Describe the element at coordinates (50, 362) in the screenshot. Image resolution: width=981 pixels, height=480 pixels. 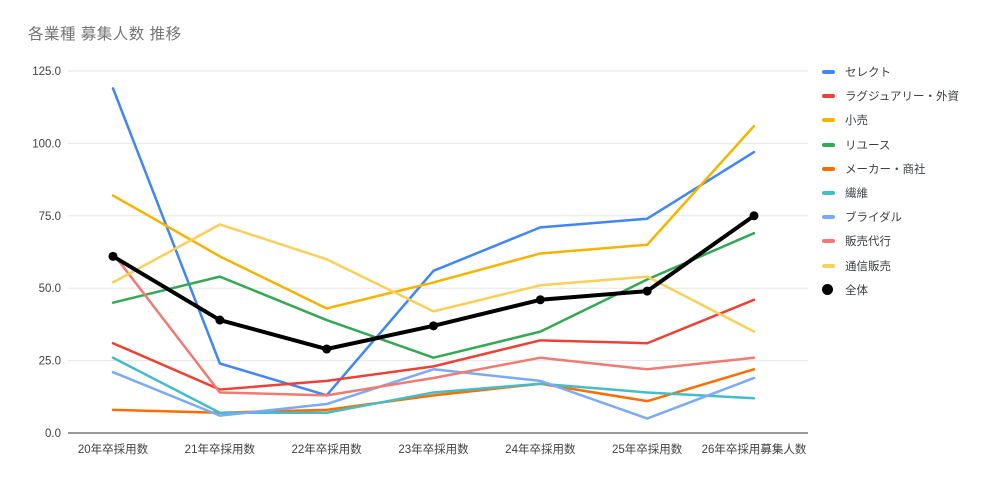
I see `y-tick-label: 25.0` at that location.